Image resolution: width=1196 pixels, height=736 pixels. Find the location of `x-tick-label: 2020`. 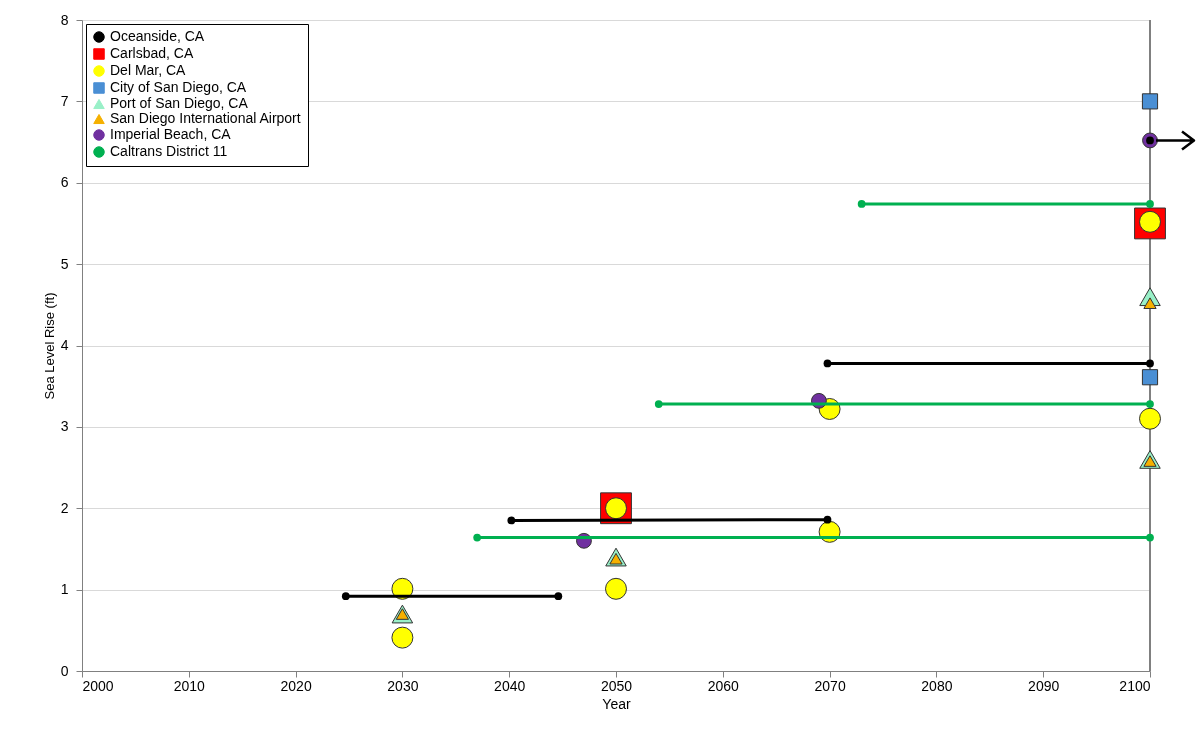

x-tick-label: 2020 is located at coordinates (296, 685).